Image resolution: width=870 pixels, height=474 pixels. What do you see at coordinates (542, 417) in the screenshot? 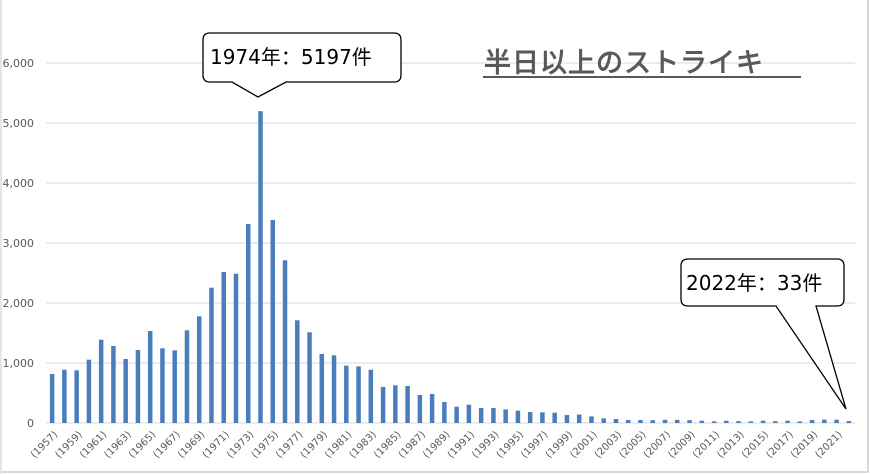
I see `bar-1997` at bounding box center [542, 417].